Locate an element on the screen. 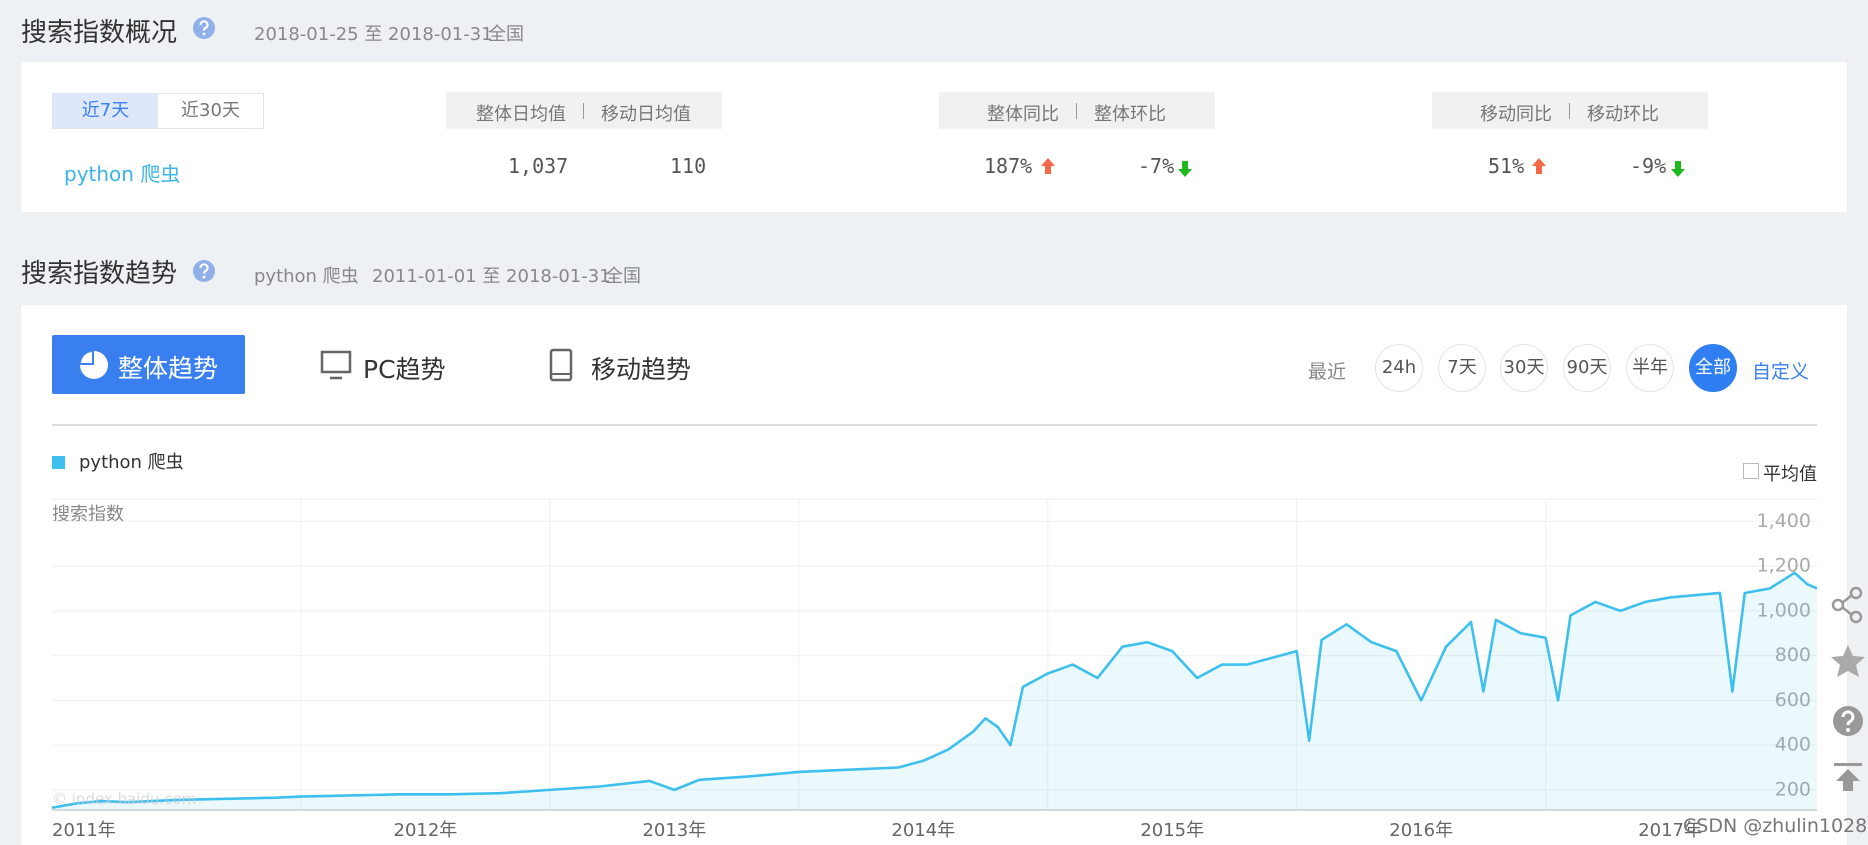 This screenshot has width=1868, height=845. section-title: 搜索指数概况 is located at coordinates (99, 33).